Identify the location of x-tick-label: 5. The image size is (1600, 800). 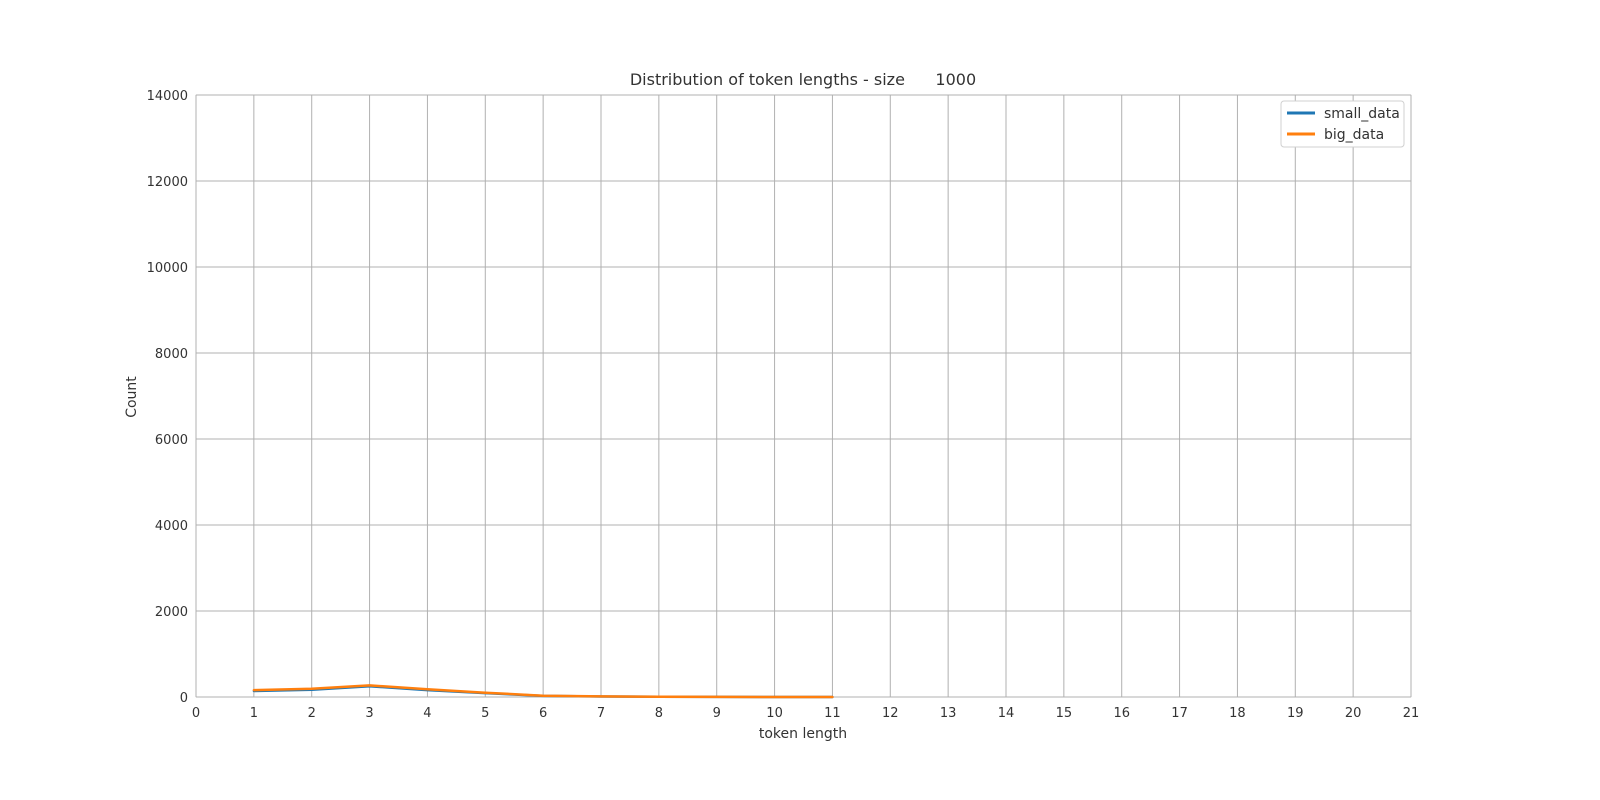
(485, 713).